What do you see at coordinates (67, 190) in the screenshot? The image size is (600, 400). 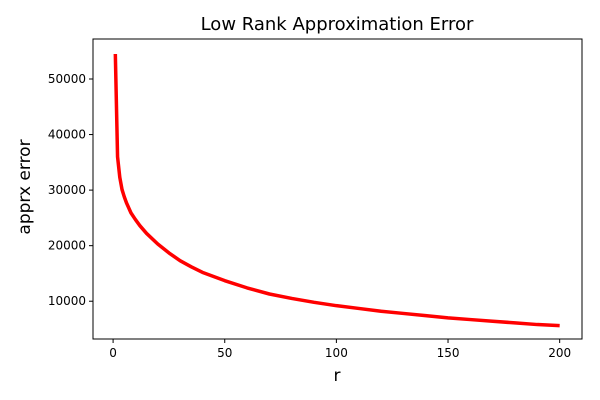 I see `y-tick-label: 30000` at bounding box center [67, 190].